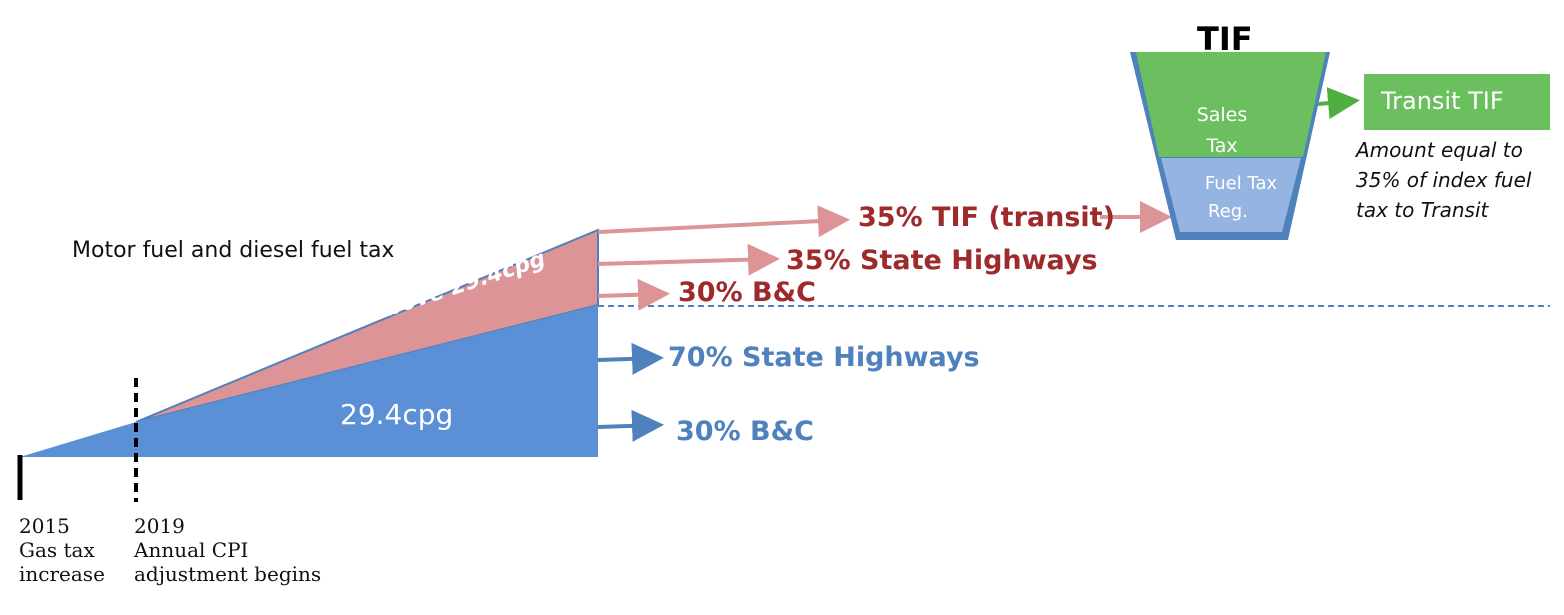 The image size is (1564, 615). What do you see at coordinates (747, 292) in the screenshot?
I see `dest-bc-red: 30% B&C` at bounding box center [747, 292].